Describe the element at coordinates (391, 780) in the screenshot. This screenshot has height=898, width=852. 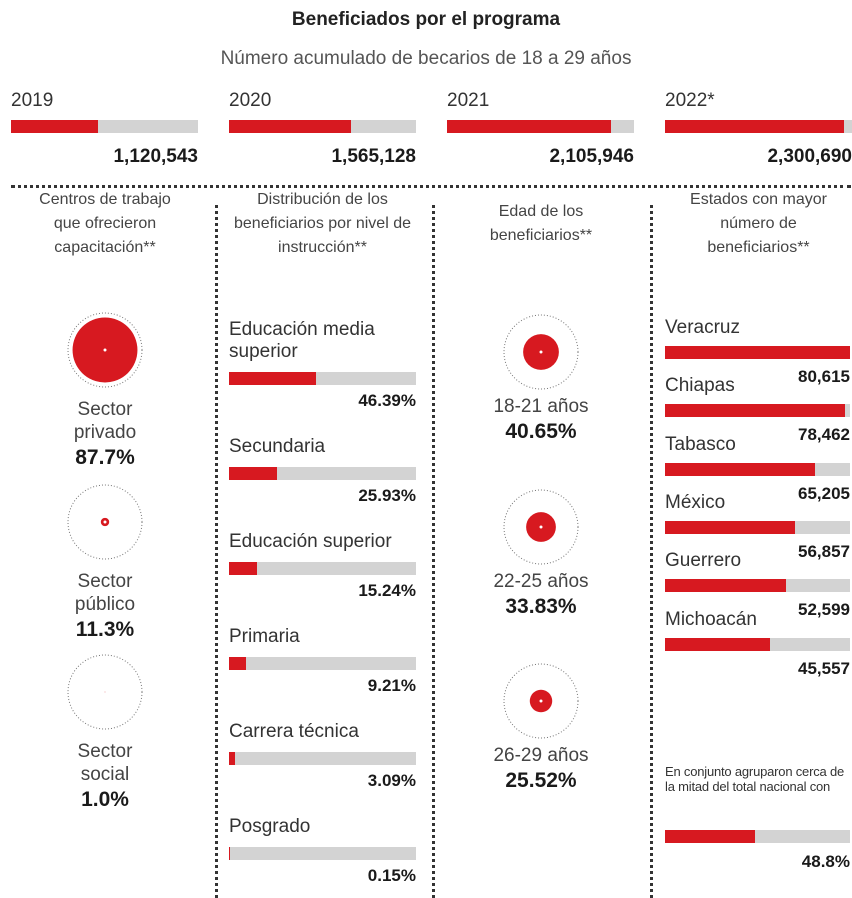
I see `value-label: 3.09%` at that location.